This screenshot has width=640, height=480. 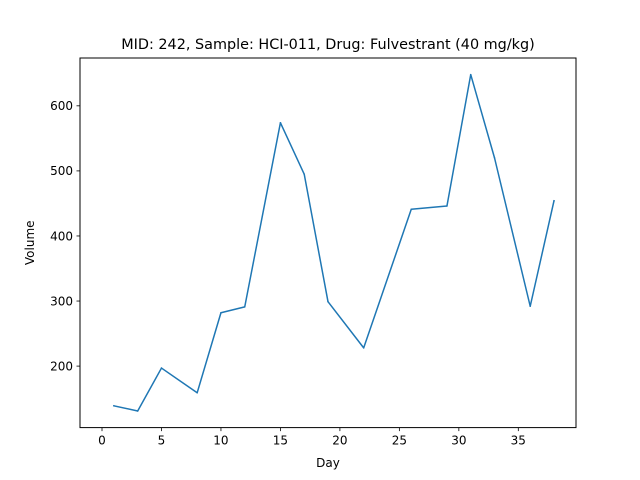 I want to click on x-tick-label: 10, so click(x=220, y=441).